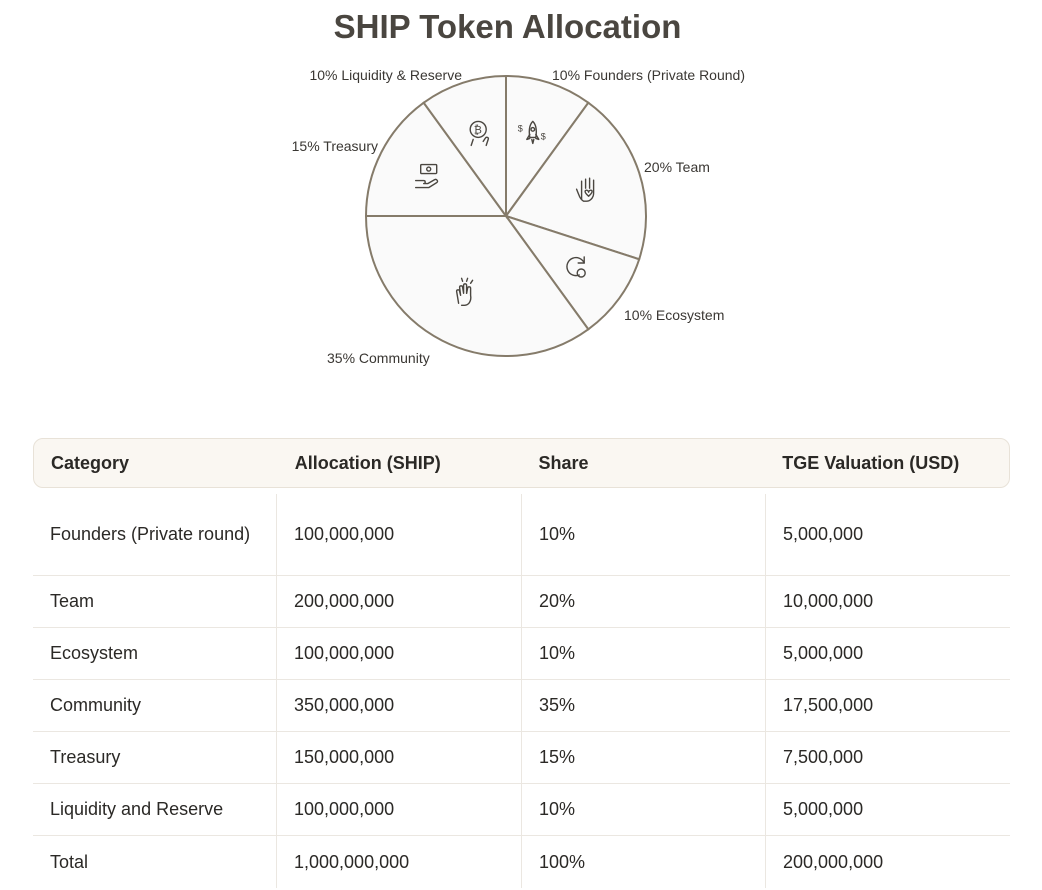 The width and height of the screenshot is (1042, 890). What do you see at coordinates (155, 653) in the screenshot?
I see `cell-category: Ecosystem` at bounding box center [155, 653].